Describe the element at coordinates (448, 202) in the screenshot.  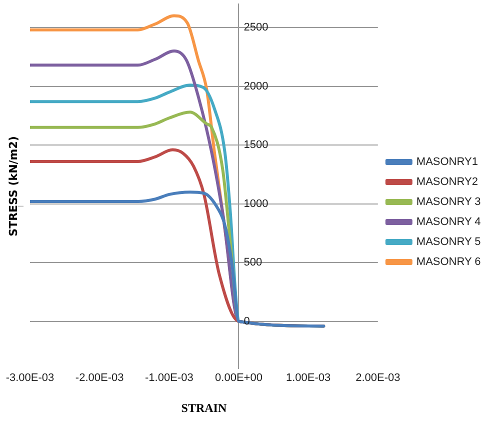
I see `legend-label: MASONRY 3` at that location.